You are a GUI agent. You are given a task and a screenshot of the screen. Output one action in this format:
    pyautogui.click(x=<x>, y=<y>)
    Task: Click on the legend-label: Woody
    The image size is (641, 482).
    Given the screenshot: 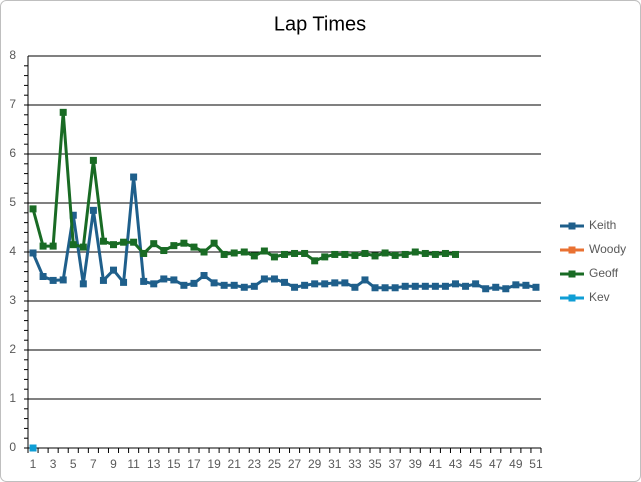 What is the action you would take?
    pyautogui.click(x=607, y=249)
    